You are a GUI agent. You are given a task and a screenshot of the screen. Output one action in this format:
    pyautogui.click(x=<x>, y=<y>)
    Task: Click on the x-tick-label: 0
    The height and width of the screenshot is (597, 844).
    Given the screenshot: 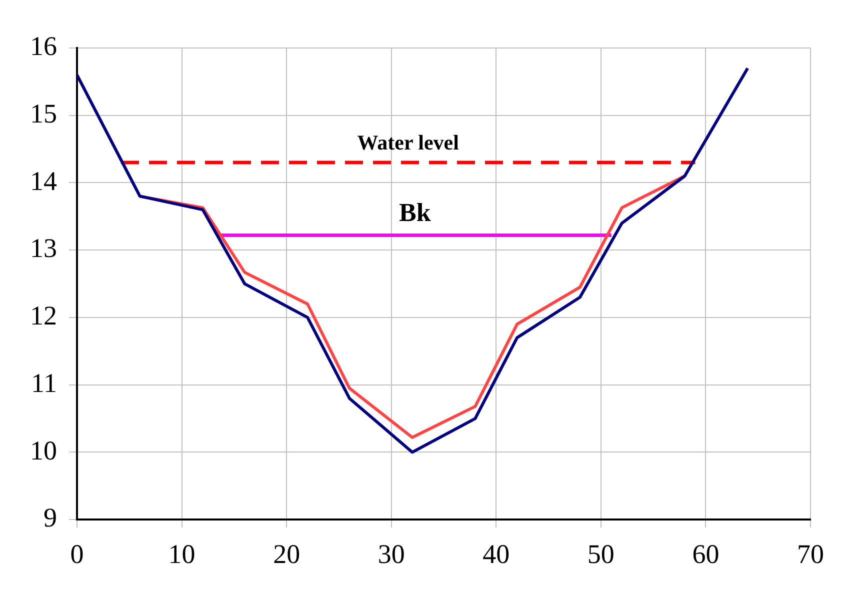 What is the action you would take?
    pyautogui.click(x=77, y=553)
    